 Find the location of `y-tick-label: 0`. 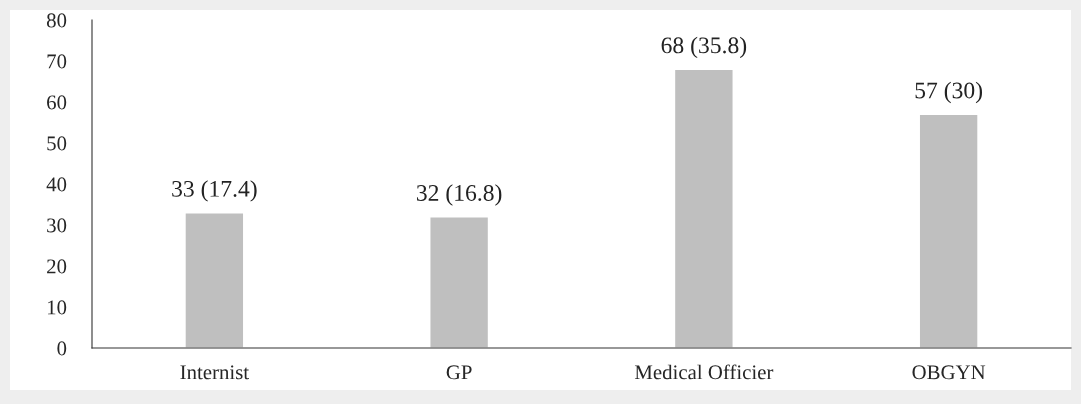

y-tick-label: 0 is located at coordinates (62, 348).